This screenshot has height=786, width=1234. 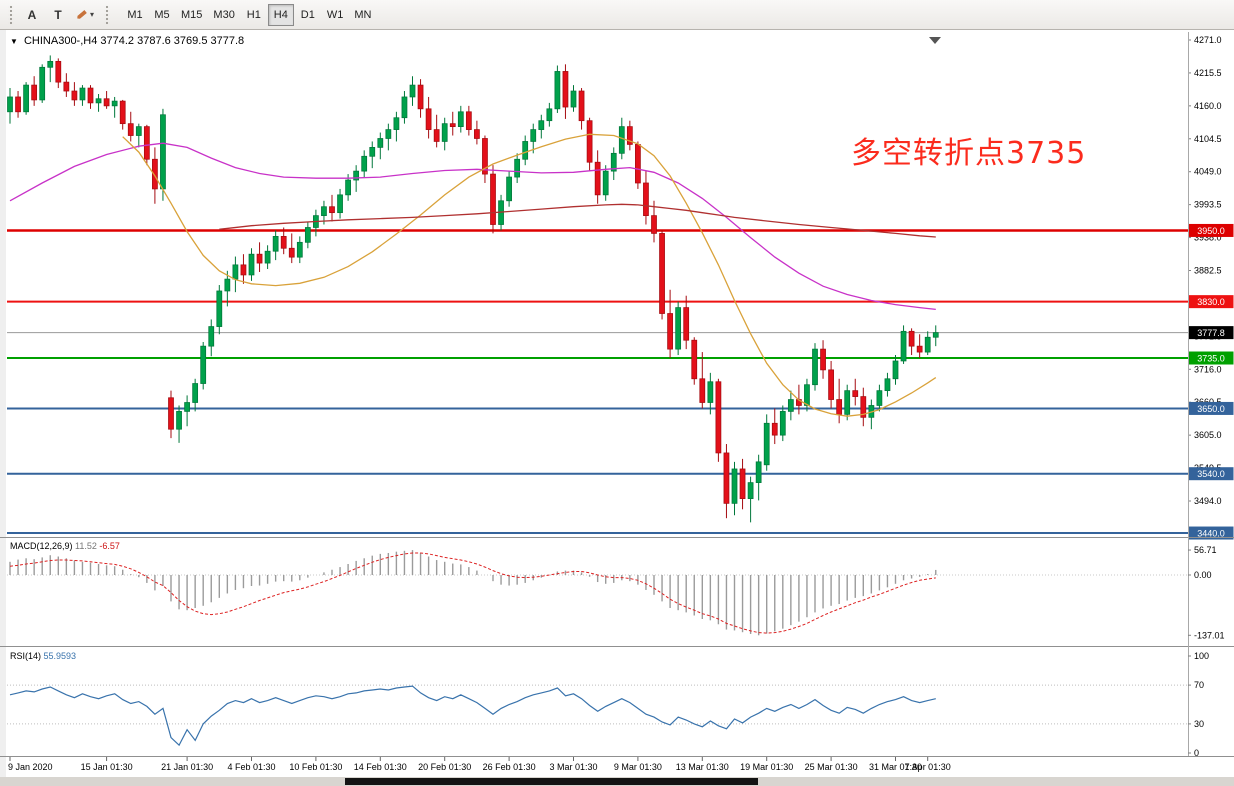 What do you see at coordinates (85, 15) in the screenshot?
I see `draw-tool-button: ▾` at bounding box center [85, 15].